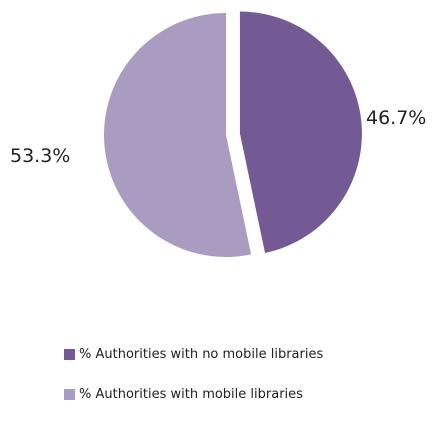 This screenshot has width=444, height=424. What do you see at coordinates (396, 118) in the screenshot?
I see `data-label-no-mobile-libraries: 46.7%` at bounding box center [396, 118].